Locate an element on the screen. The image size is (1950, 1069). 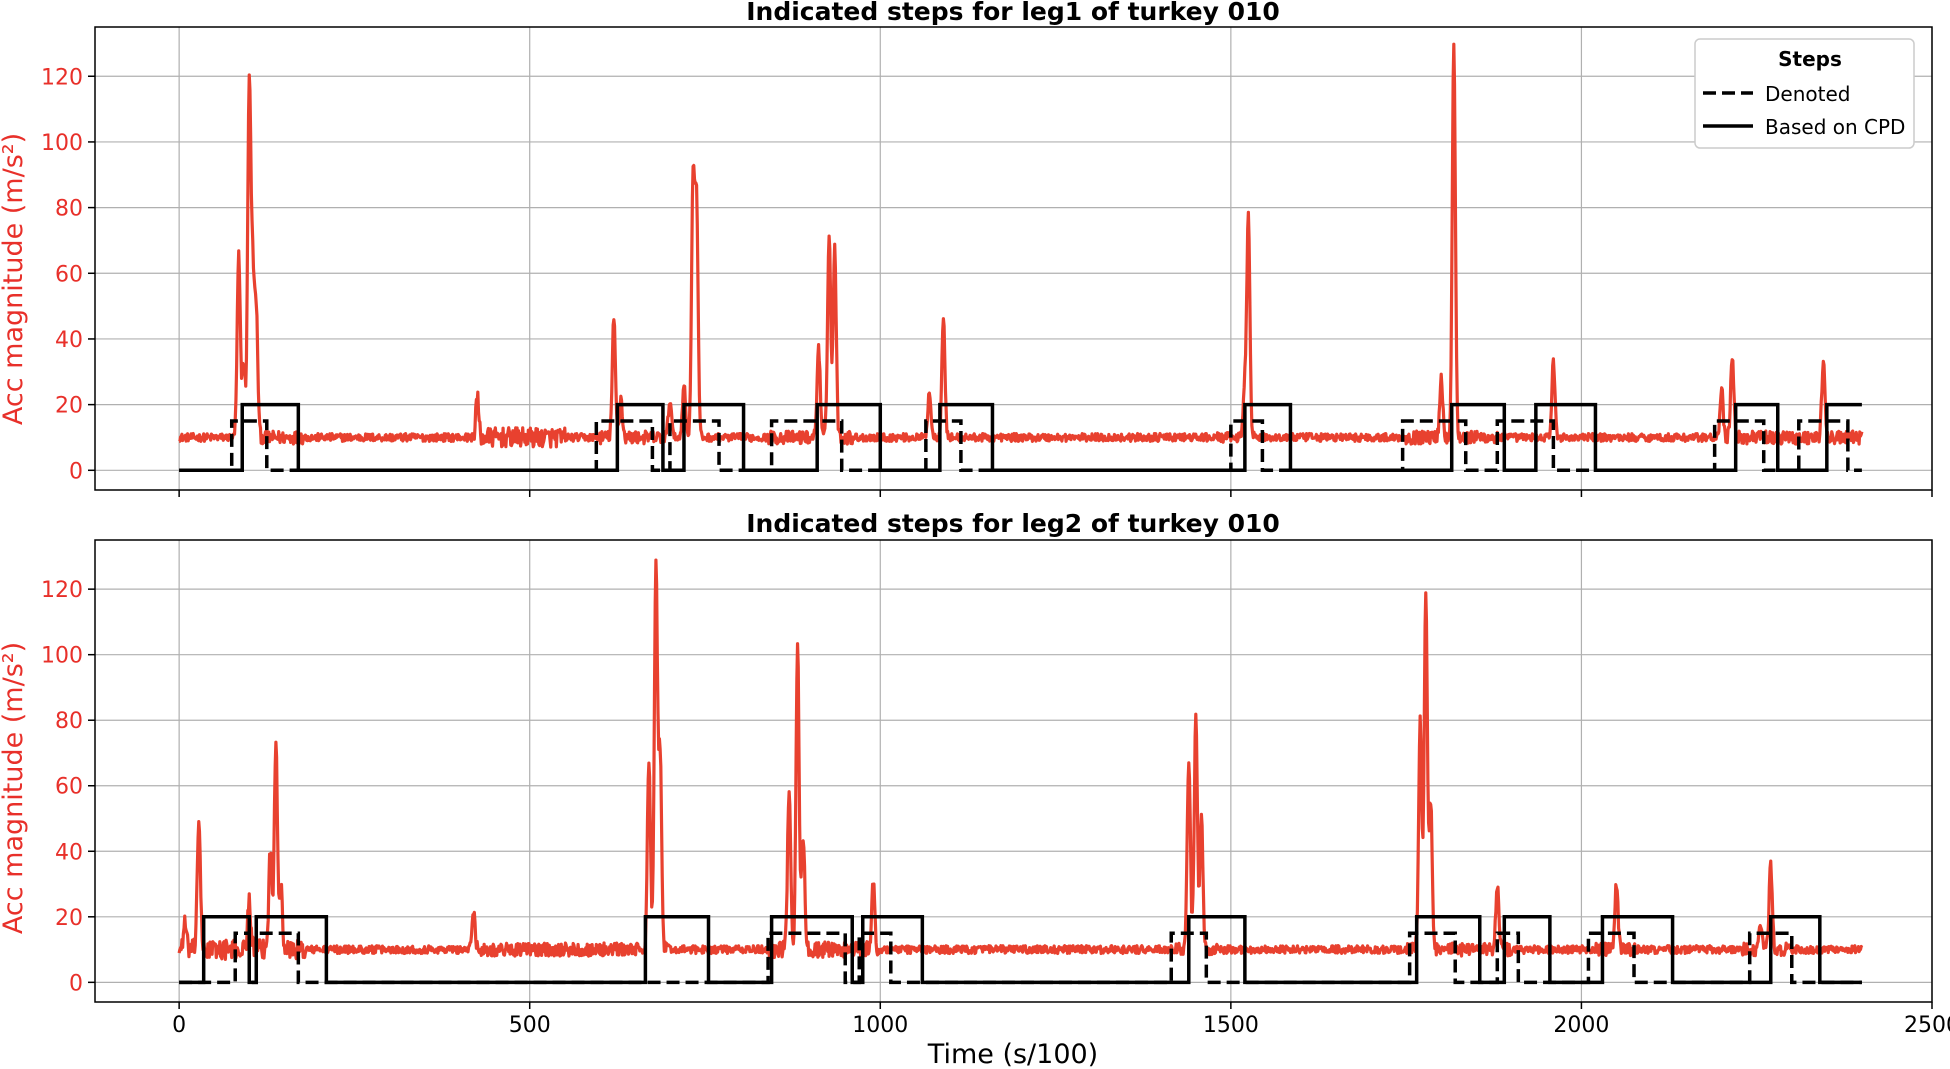
legend-entry-cpd: Based on CPD is located at coordinates (1835, 127).